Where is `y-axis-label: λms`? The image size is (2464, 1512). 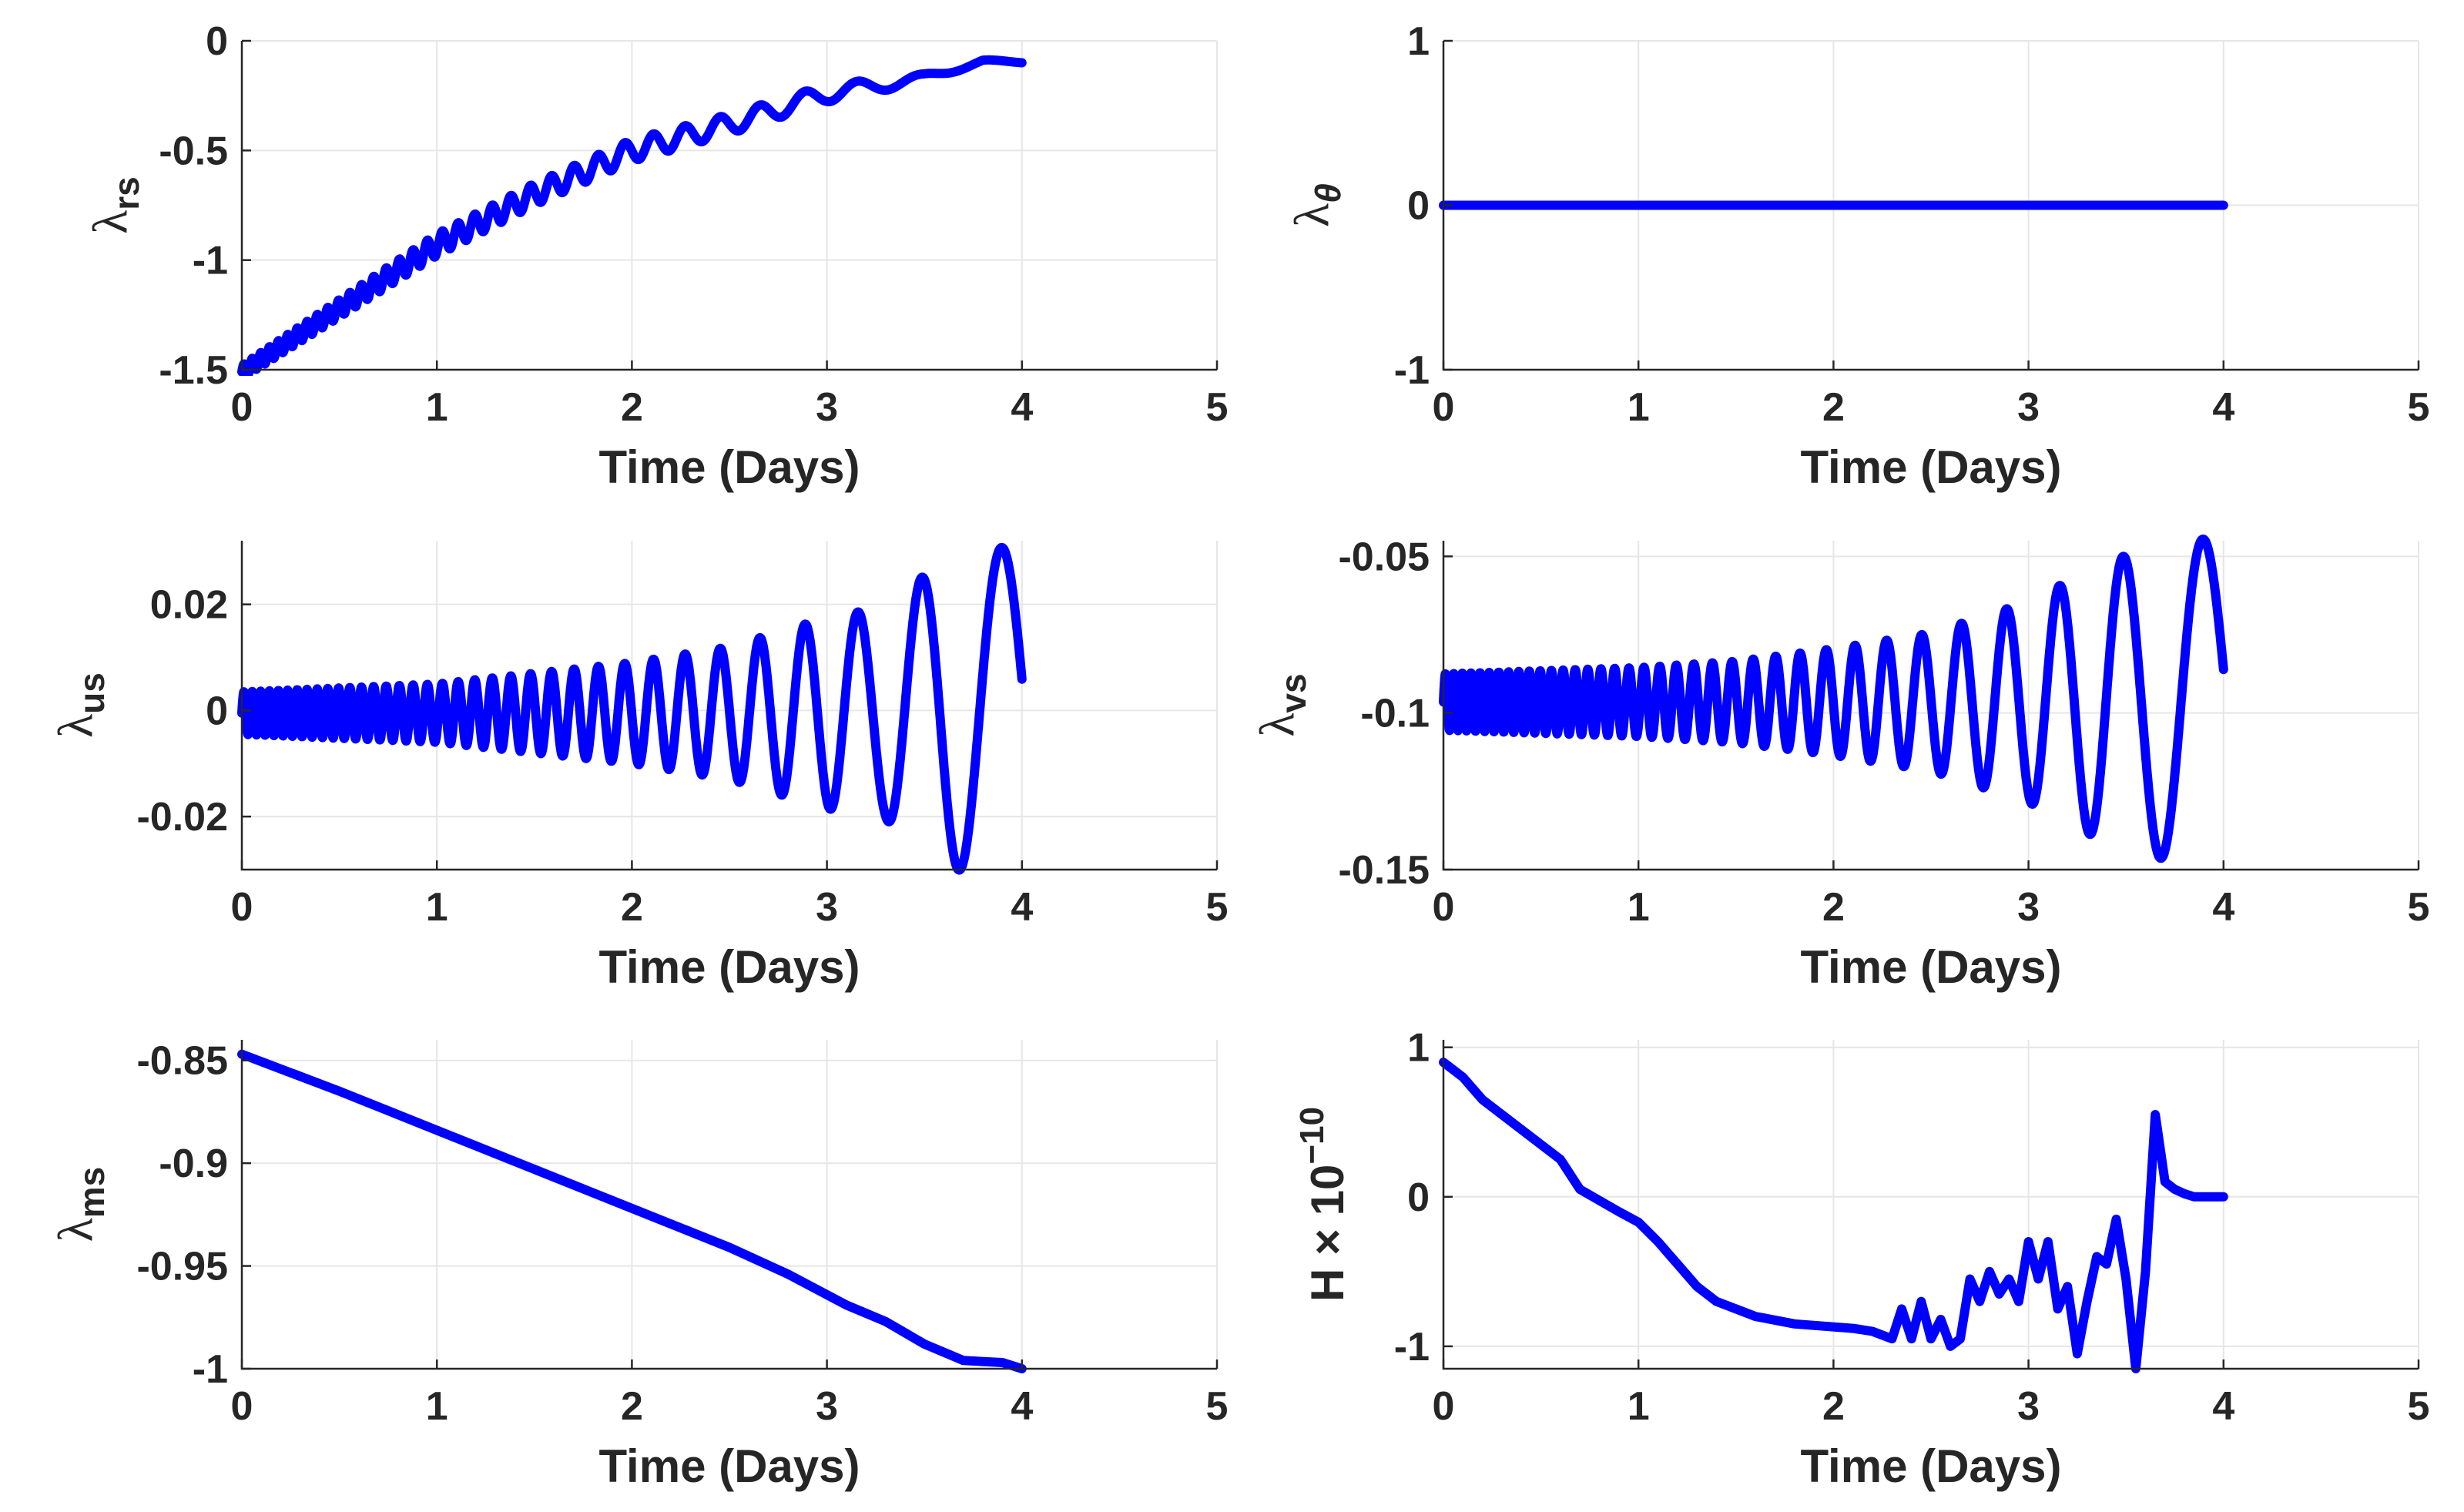 y-axis-label: λms is located at coordinates (80, 1204).